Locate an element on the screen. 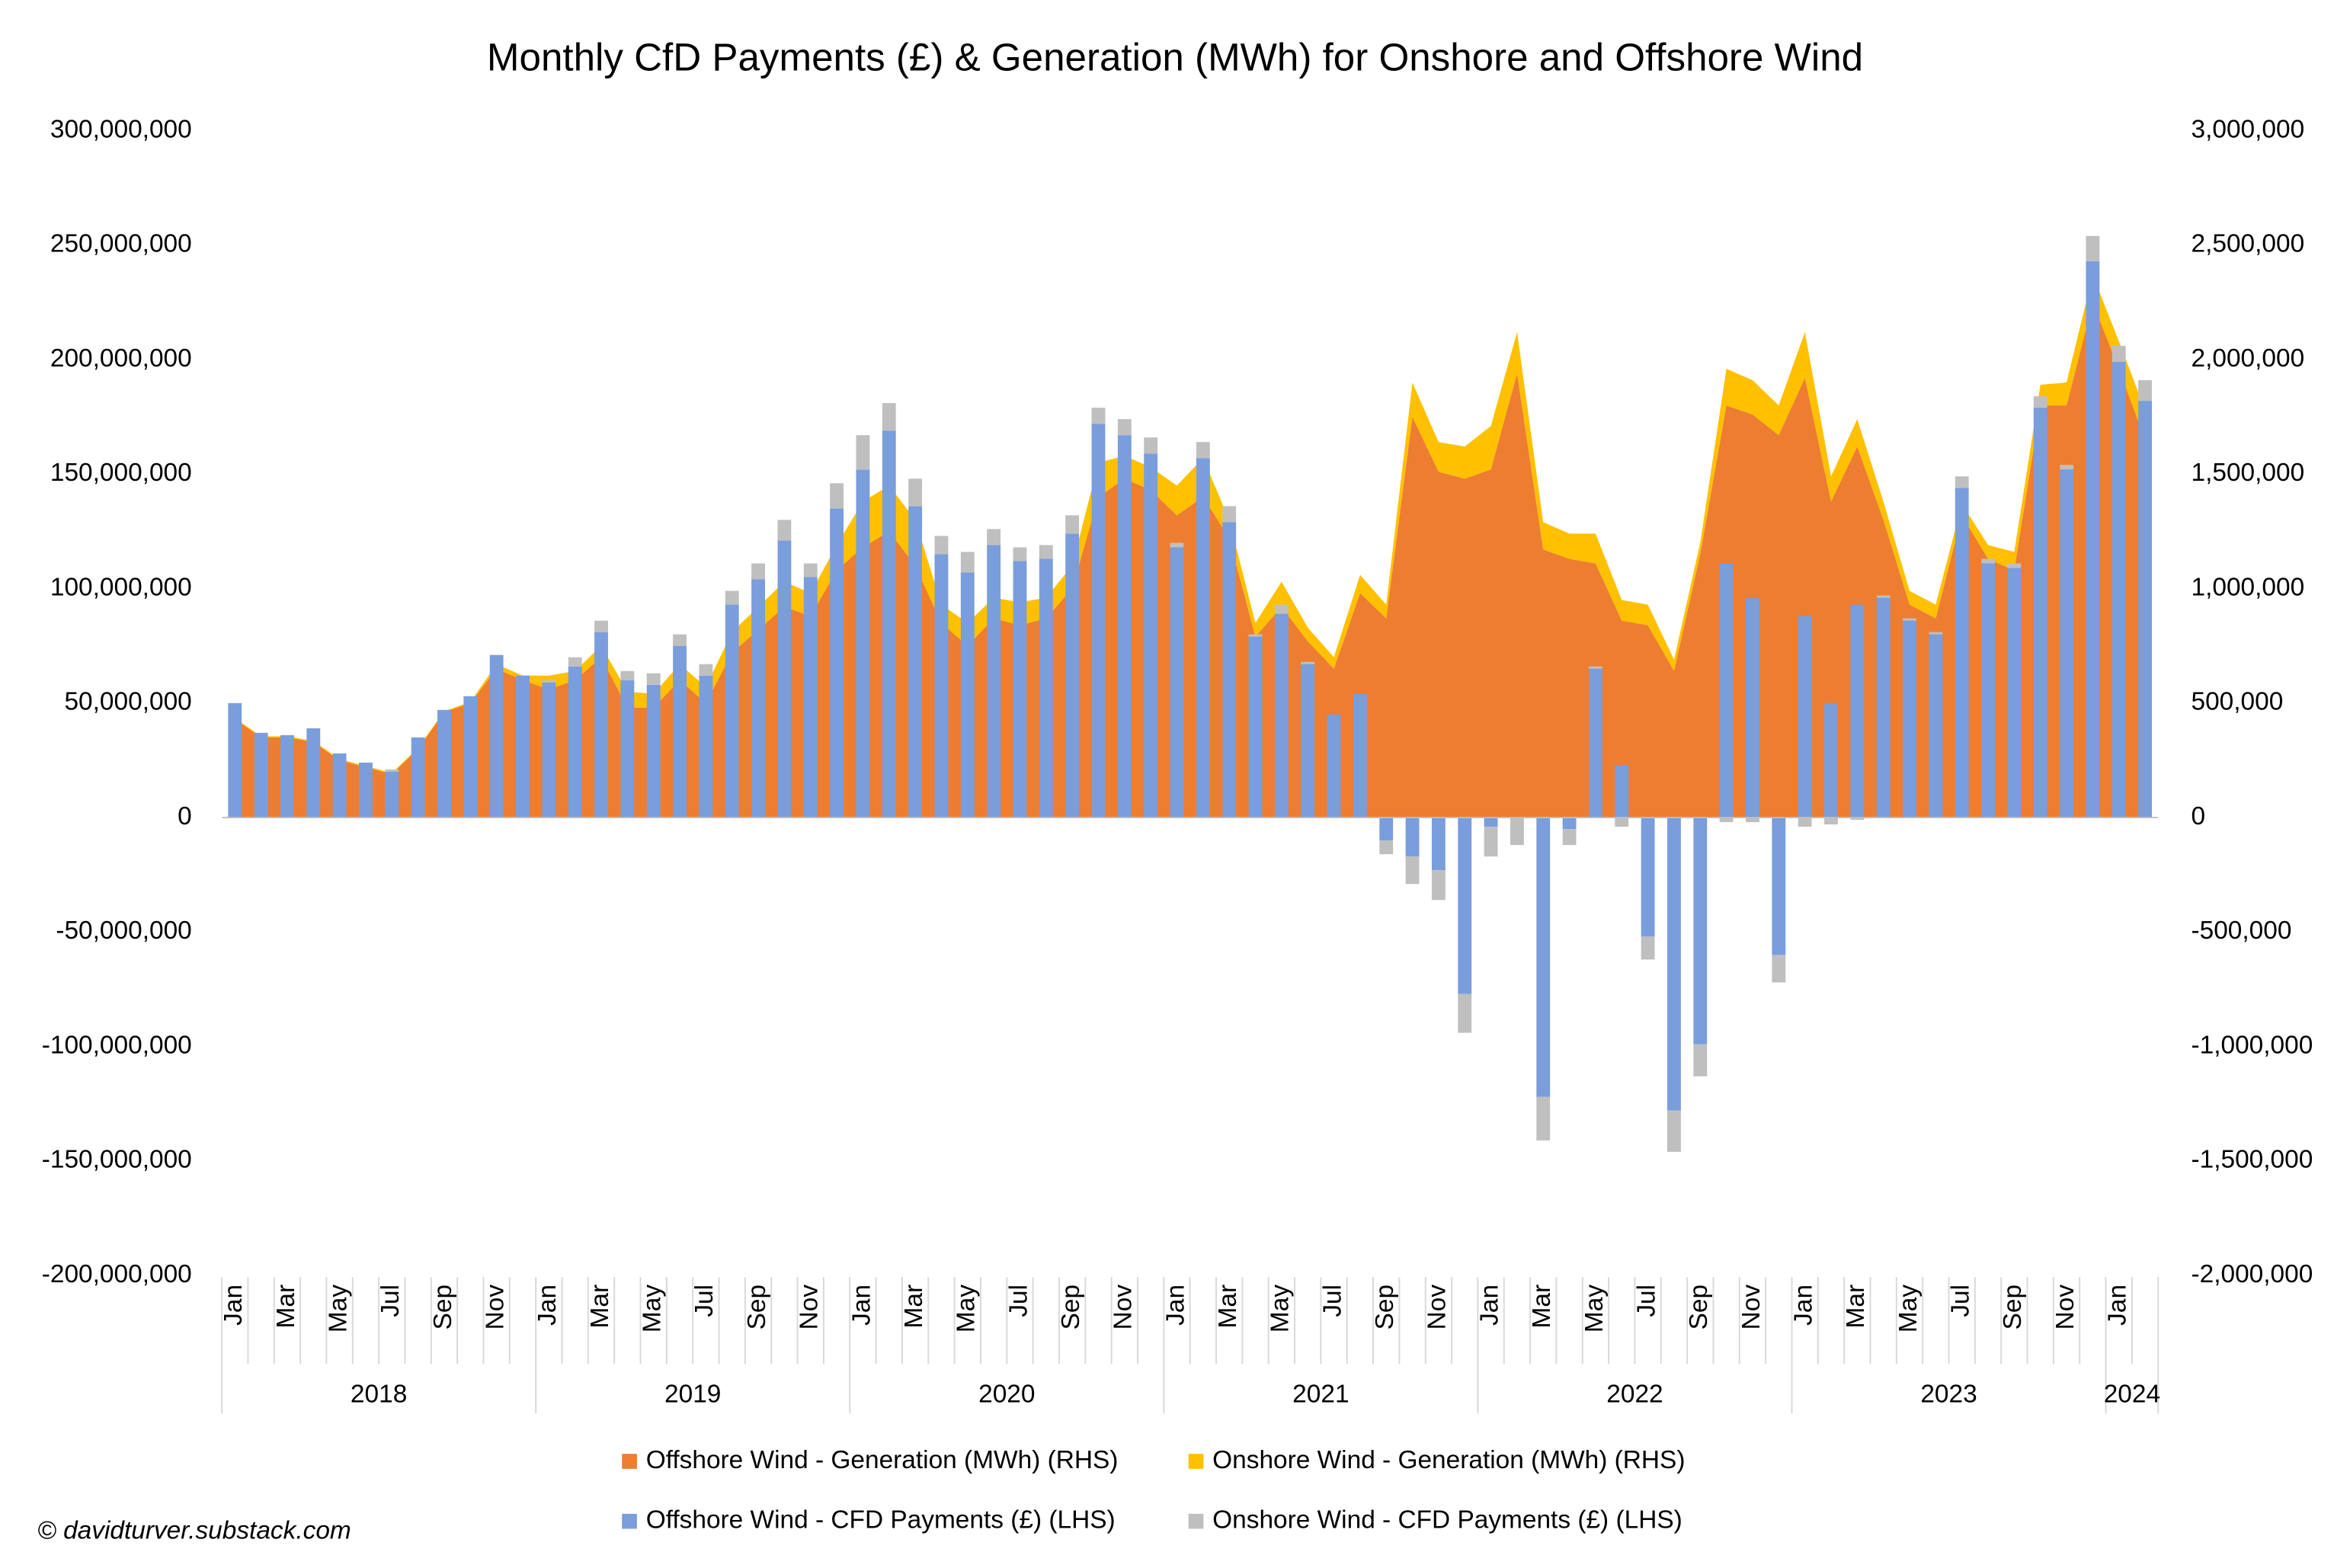 The width and height of the screenshot is (2350, 1568). y2-tick-label: 2,000,000 is located at coordinates (2248, 358).